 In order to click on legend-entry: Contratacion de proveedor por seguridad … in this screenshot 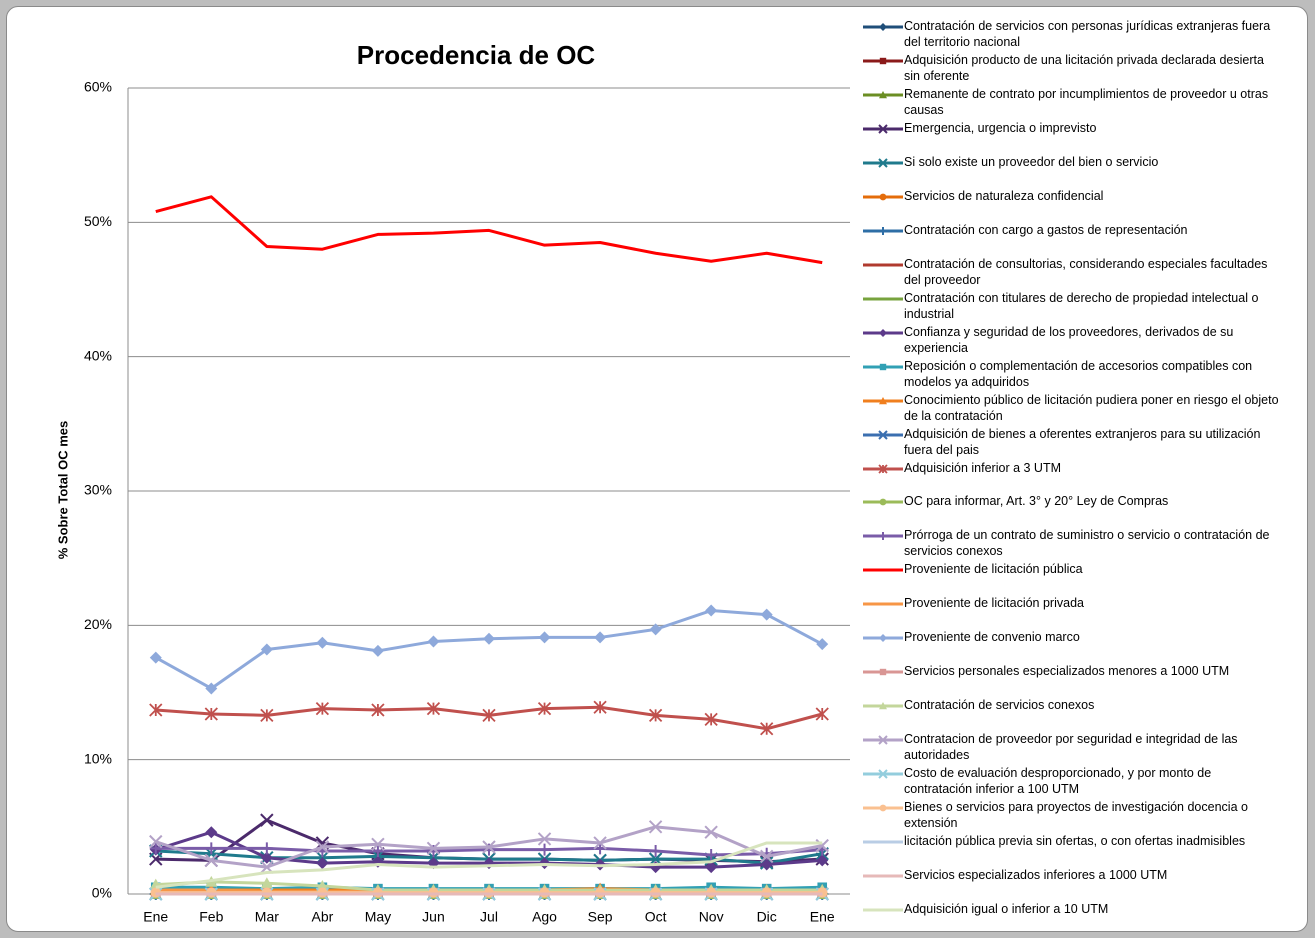, I will do `click(1072, 747)`.